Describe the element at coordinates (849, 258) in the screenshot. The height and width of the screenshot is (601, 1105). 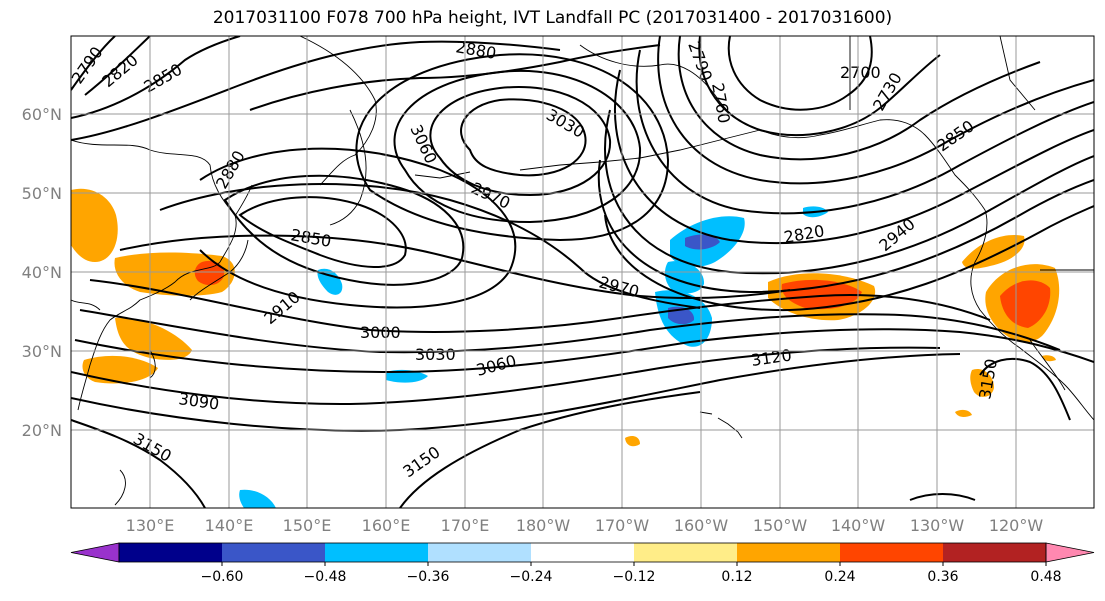
I see `contour-2940-east` at that location.